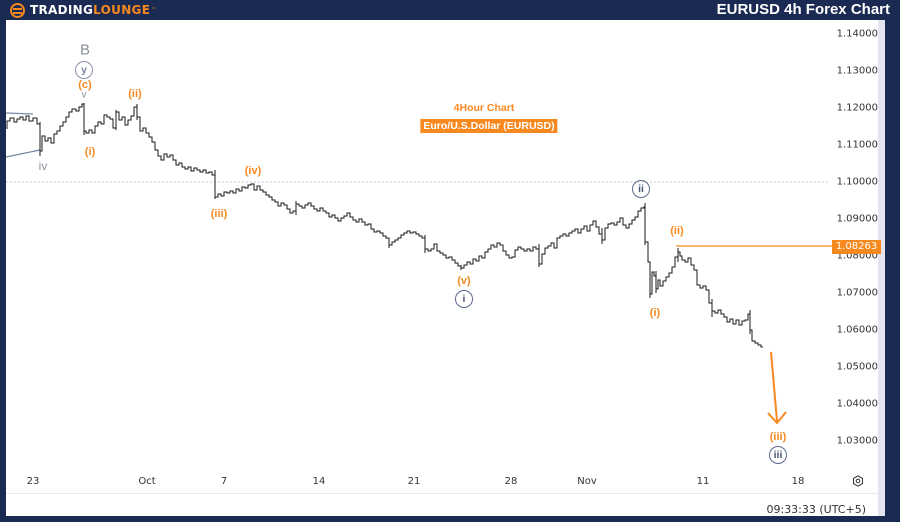 This screenshot has height=522, width=900. What do you see at coordinates (219, 214) in the screenshot?
I see `wave-label-iii-1: (iii)` at bounding box center [219, 214].